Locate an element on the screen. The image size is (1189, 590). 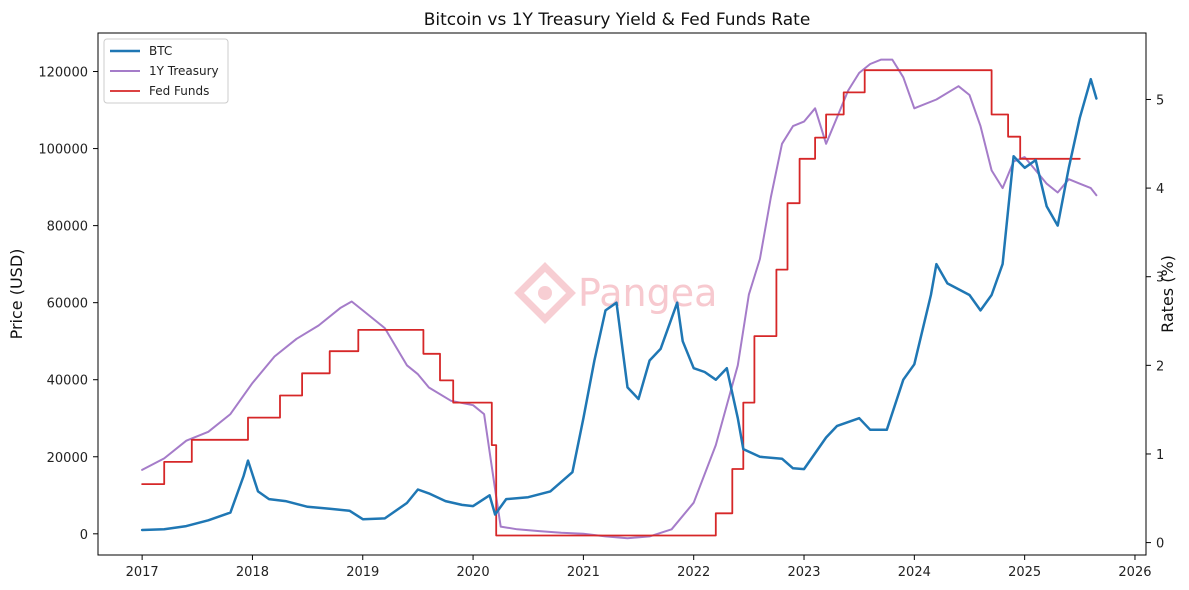
y-right-tick-label: 0 is located at coordinates (1160, 544).